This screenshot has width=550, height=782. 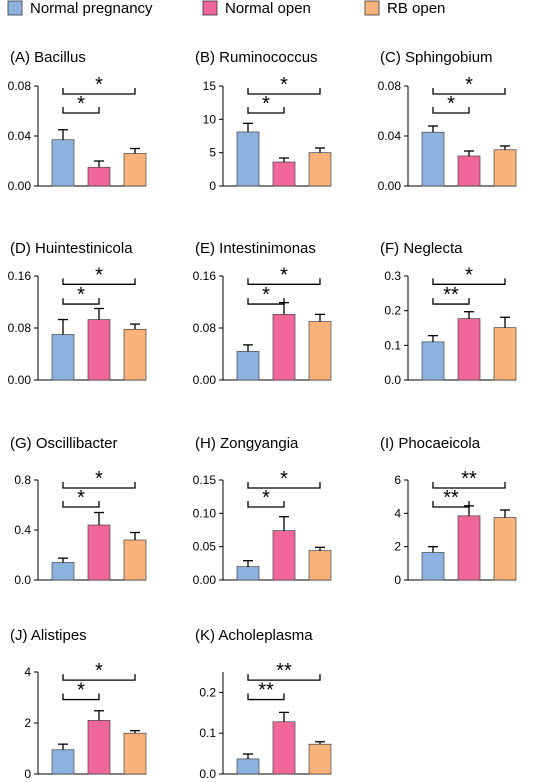 What do you see at coordinates (392, 276) in the screenshot?
I see `y-tick-label: 0.3` at bounding box center [392, 276].